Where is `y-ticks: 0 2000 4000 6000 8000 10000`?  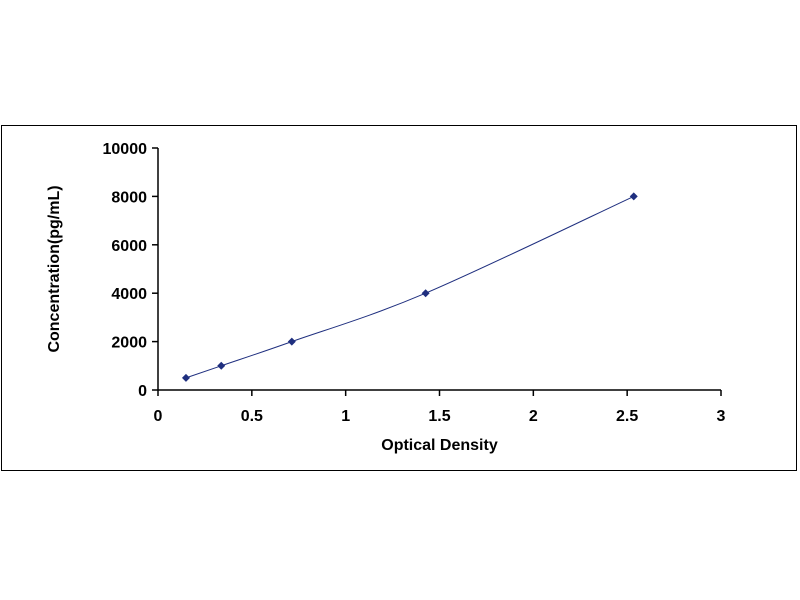 y-ticks: 0 2000 4000 6000 8000 10000 is located at coordinates (130, 270).